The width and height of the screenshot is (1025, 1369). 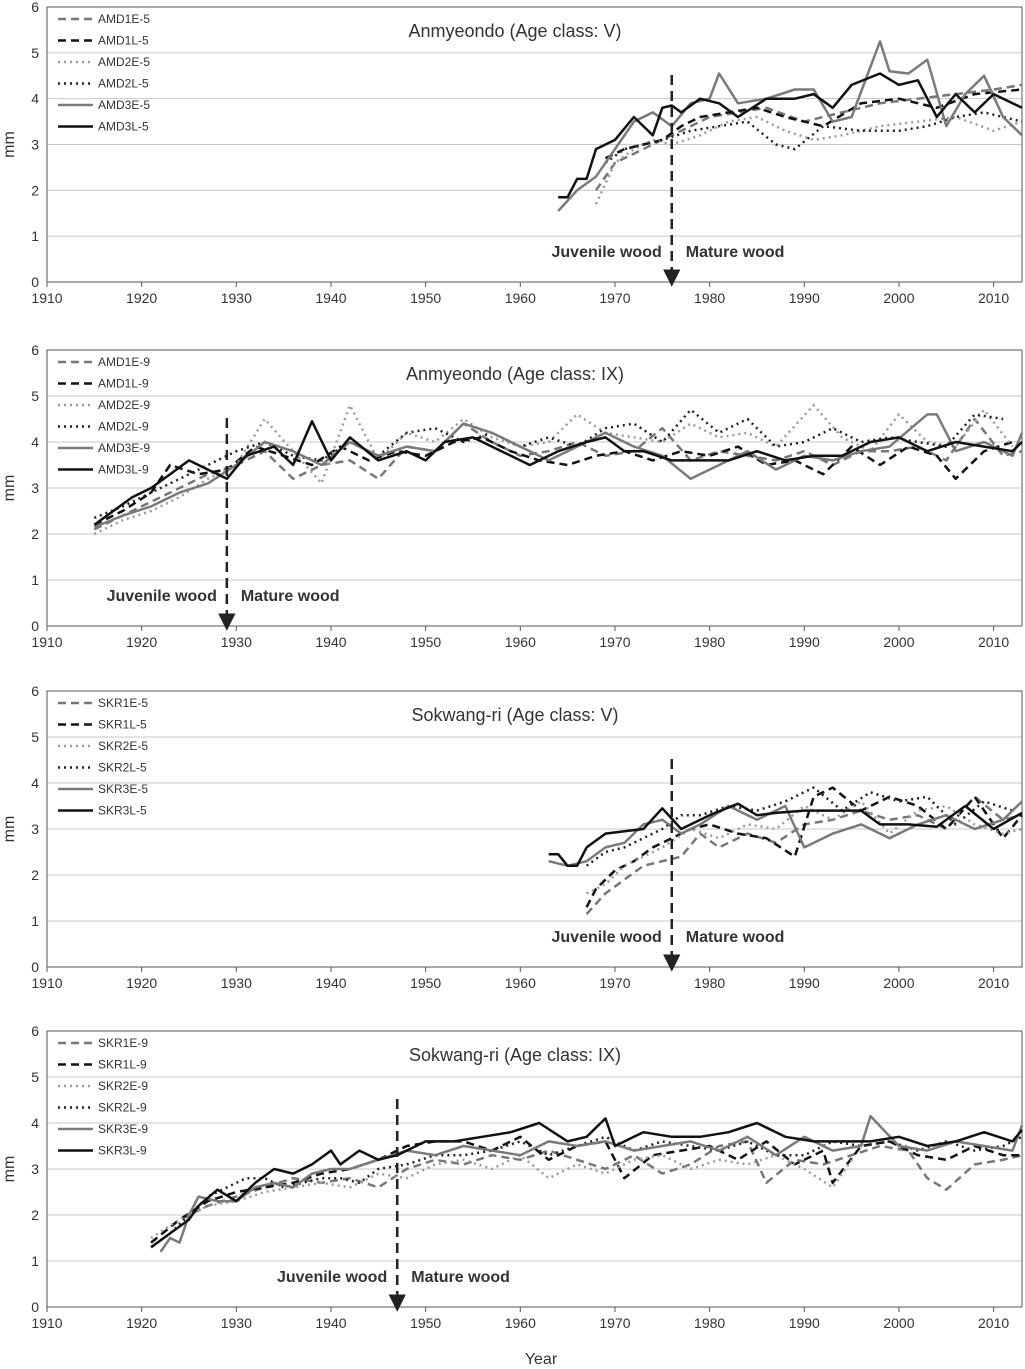 I want to click on x-tick-label: 1960, so click(x=520, y=298).